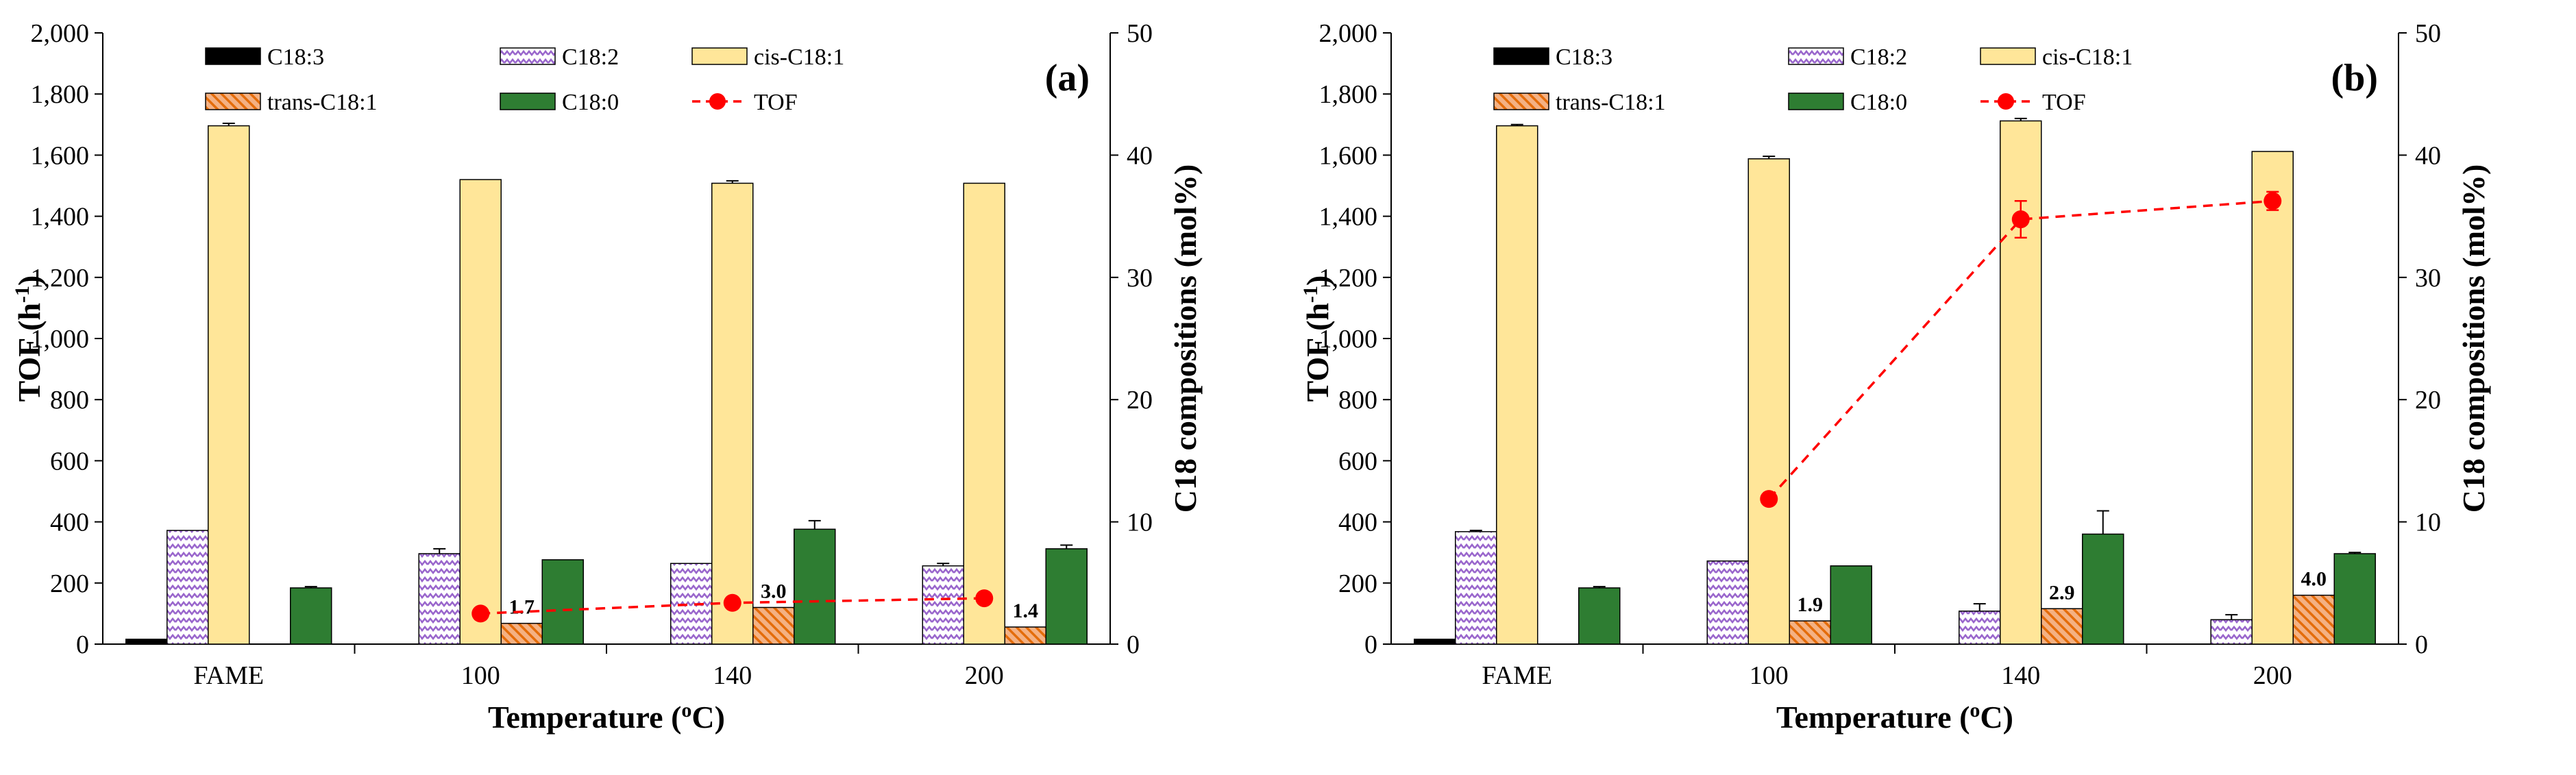 The height and width of the screenshot is (775, 2576). What do you see at coordinates (591, 102) in the screenshot?
I see `legend-label-c18-0: C18:0` at bounding box center [591, 102].